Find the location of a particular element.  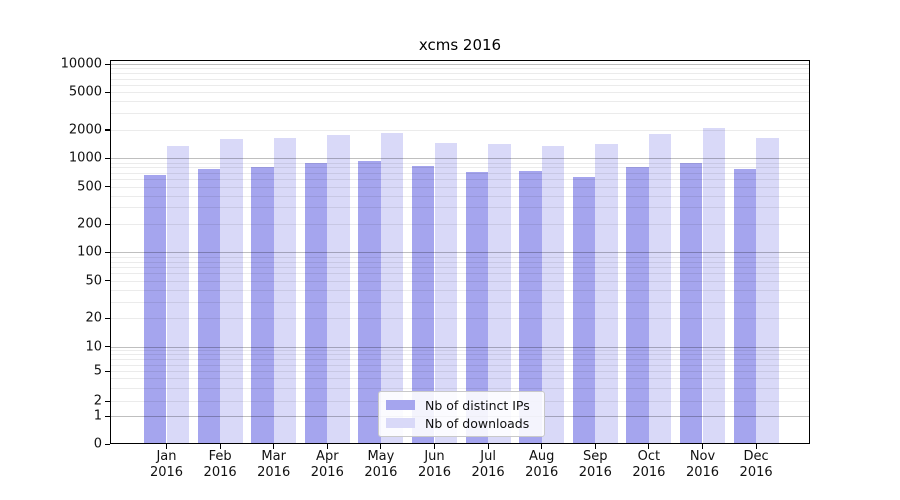

legend-label-distinct-ips: Nb of distinct IPs is located at coordinates (477, 405).